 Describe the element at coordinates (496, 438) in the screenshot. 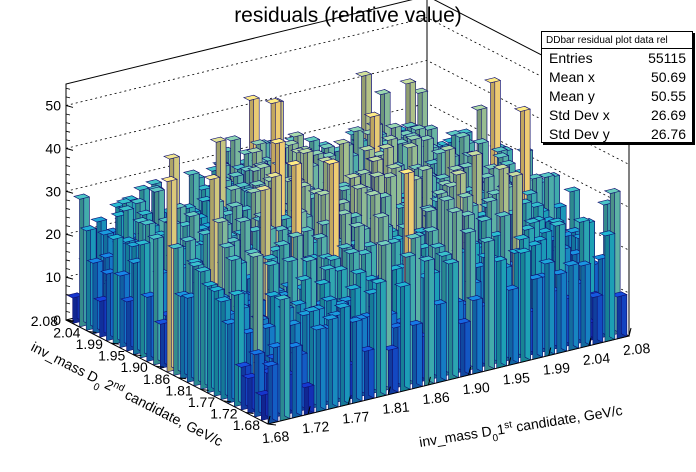

I see `x-axis-title-part: 0` at that location.